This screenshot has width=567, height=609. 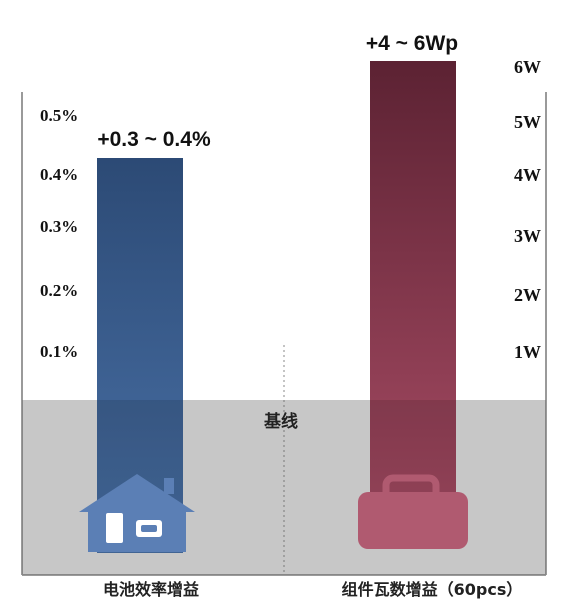 What do you see at coordinates (527, 352) in the screenshot?
I see `right-tick-label: 1W` at bounding box center [527, 352].